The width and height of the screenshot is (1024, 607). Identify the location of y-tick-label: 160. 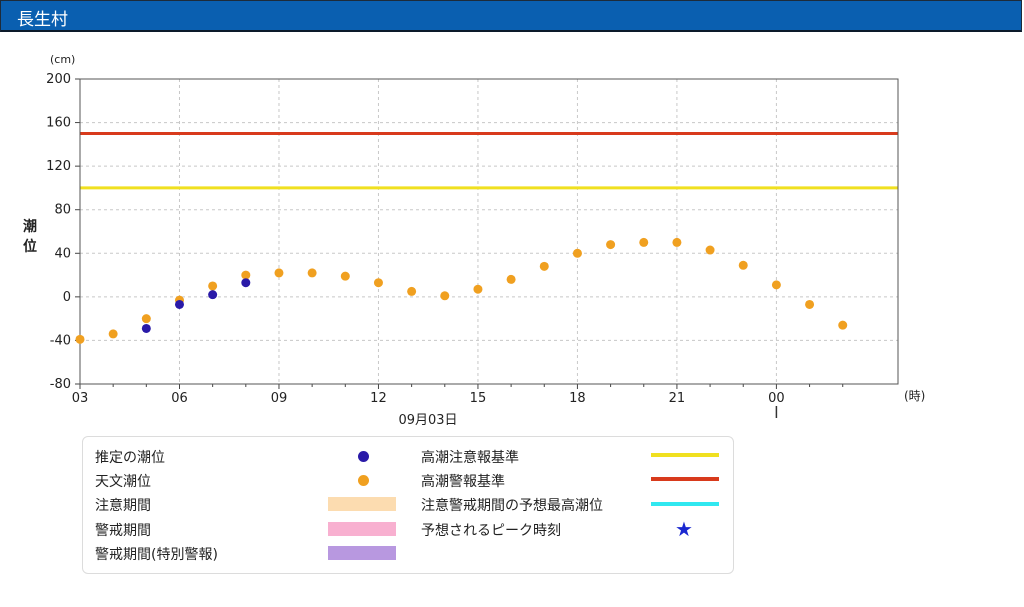
(58, 123).